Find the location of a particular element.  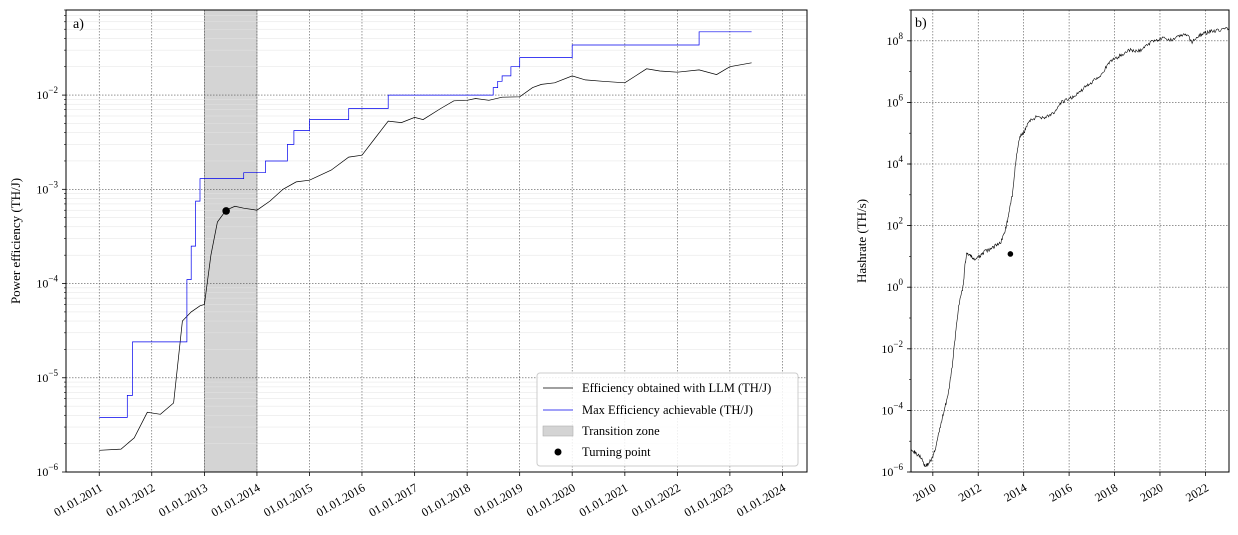

y-tick-label: 10⁶ is located at coordinates (895, 100).